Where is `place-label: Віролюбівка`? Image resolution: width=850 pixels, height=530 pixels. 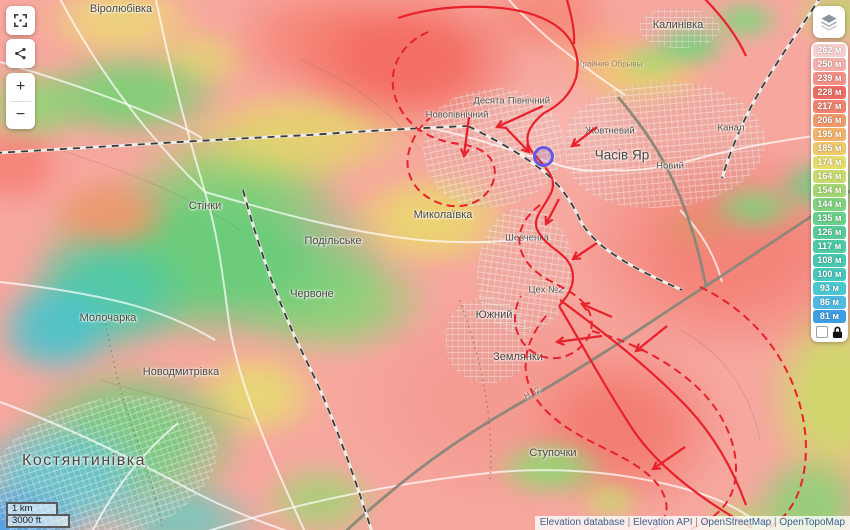
place-label: Віролюбівка is located at coordinates (121, 9).